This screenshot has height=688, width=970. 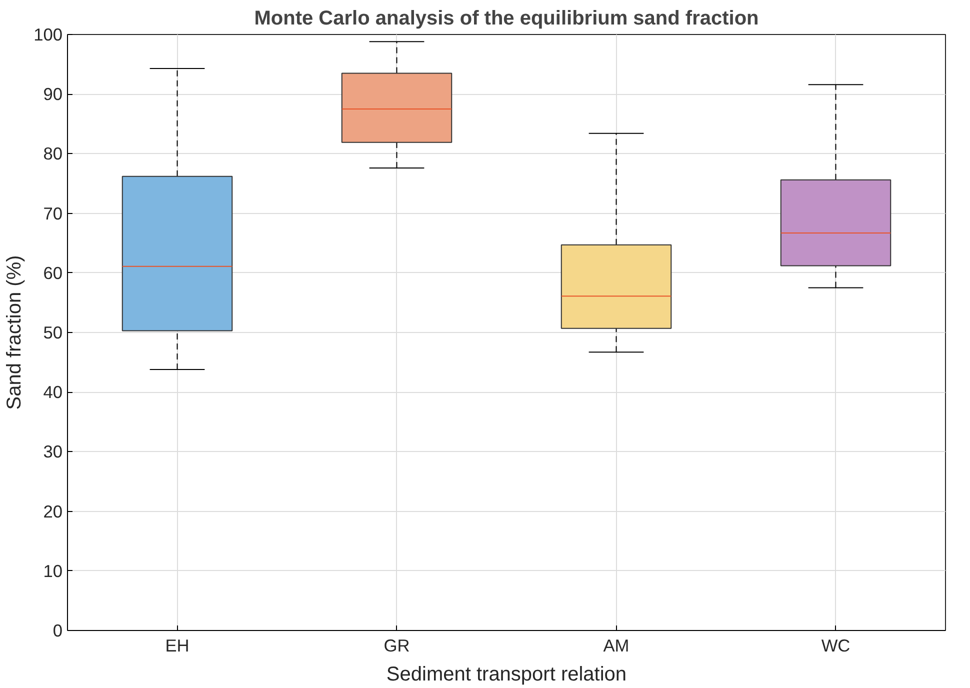 What do you see at coordinates (53, 213) in the screenshot?
I see `y-tick-label: 70` at bounding box center [53, 213].